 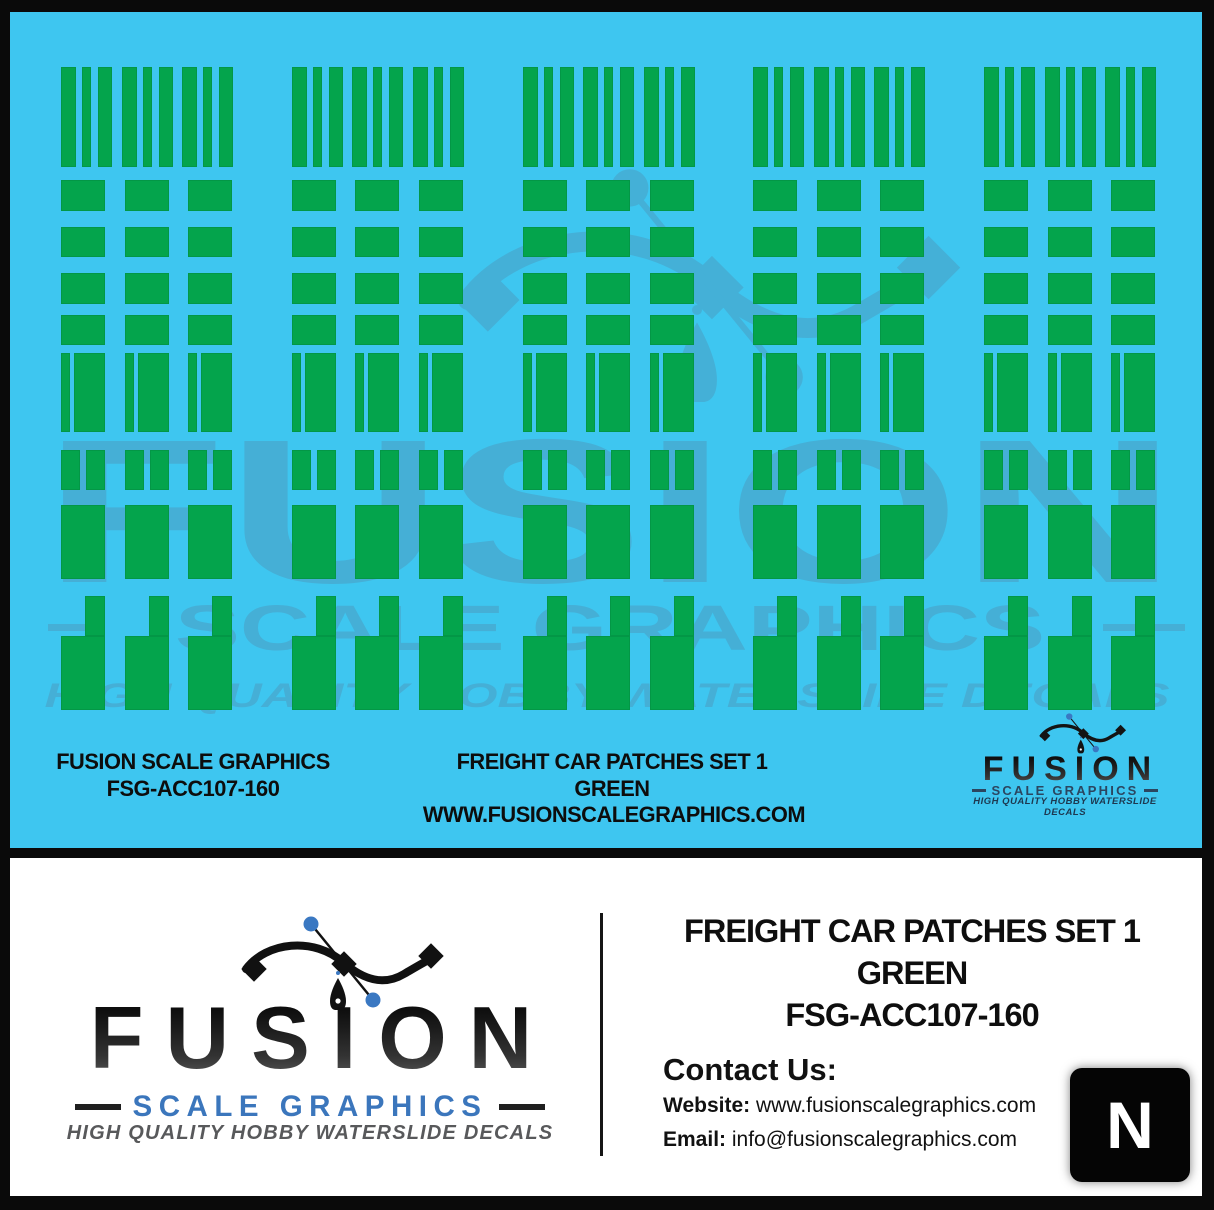 What do you see at coordinates (695, 1139) in the screenshot?
I see `email-label: Email:` at bounding box center [695, 1139].